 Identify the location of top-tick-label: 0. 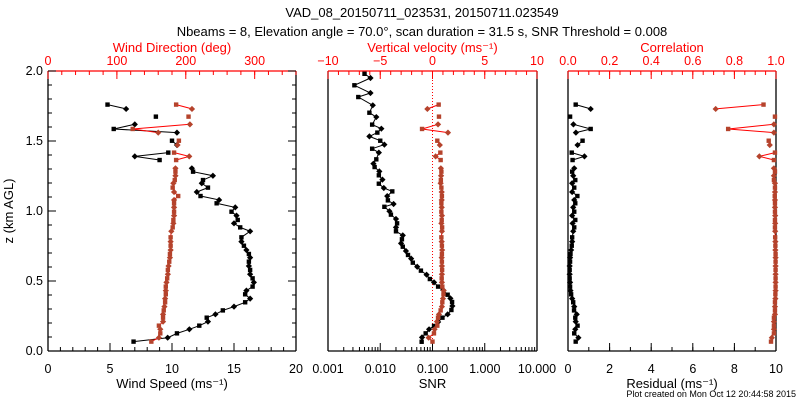
(432, 61).